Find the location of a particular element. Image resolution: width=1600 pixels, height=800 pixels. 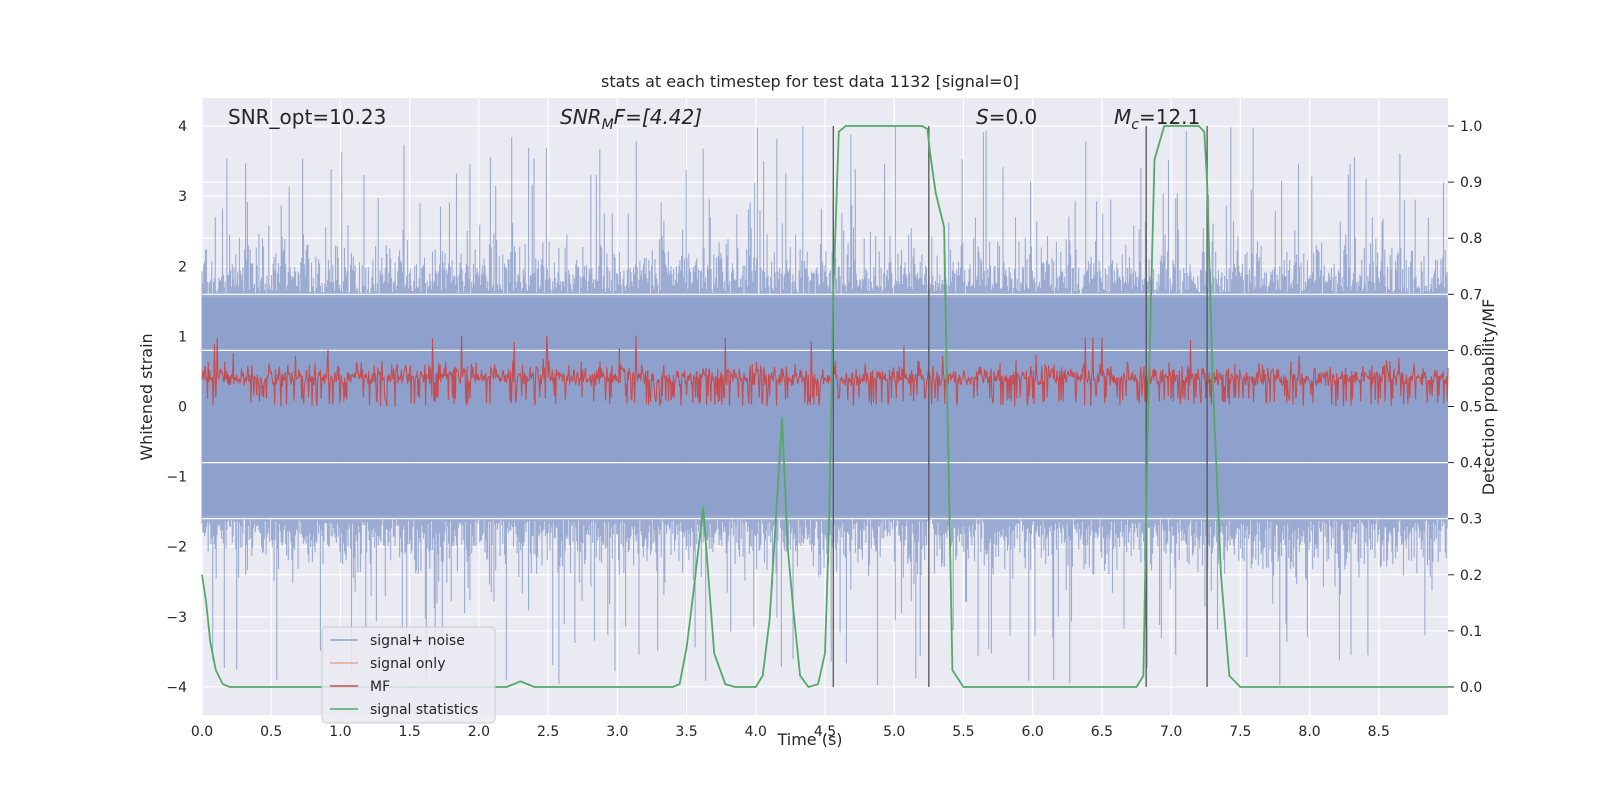

y-tick-label-right: 1.0 is located at coordinates (1471, 127).